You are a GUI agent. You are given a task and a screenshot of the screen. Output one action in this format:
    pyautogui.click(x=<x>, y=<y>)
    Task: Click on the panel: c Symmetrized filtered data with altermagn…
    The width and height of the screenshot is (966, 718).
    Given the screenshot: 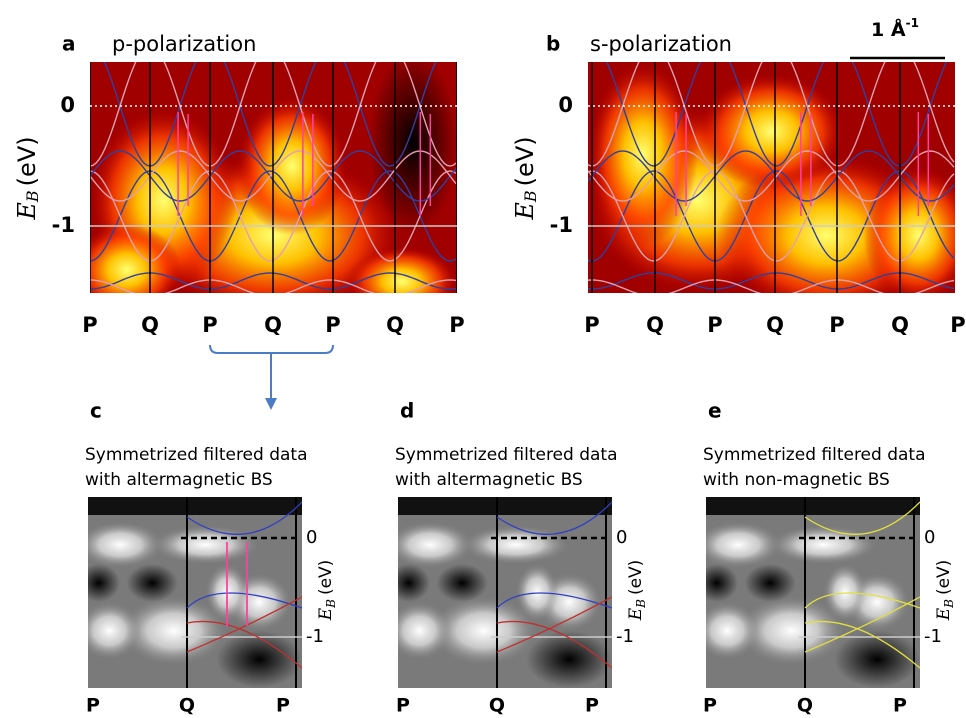 What is the action you would take?
    pyautogui.click(x=211, y=558)
    